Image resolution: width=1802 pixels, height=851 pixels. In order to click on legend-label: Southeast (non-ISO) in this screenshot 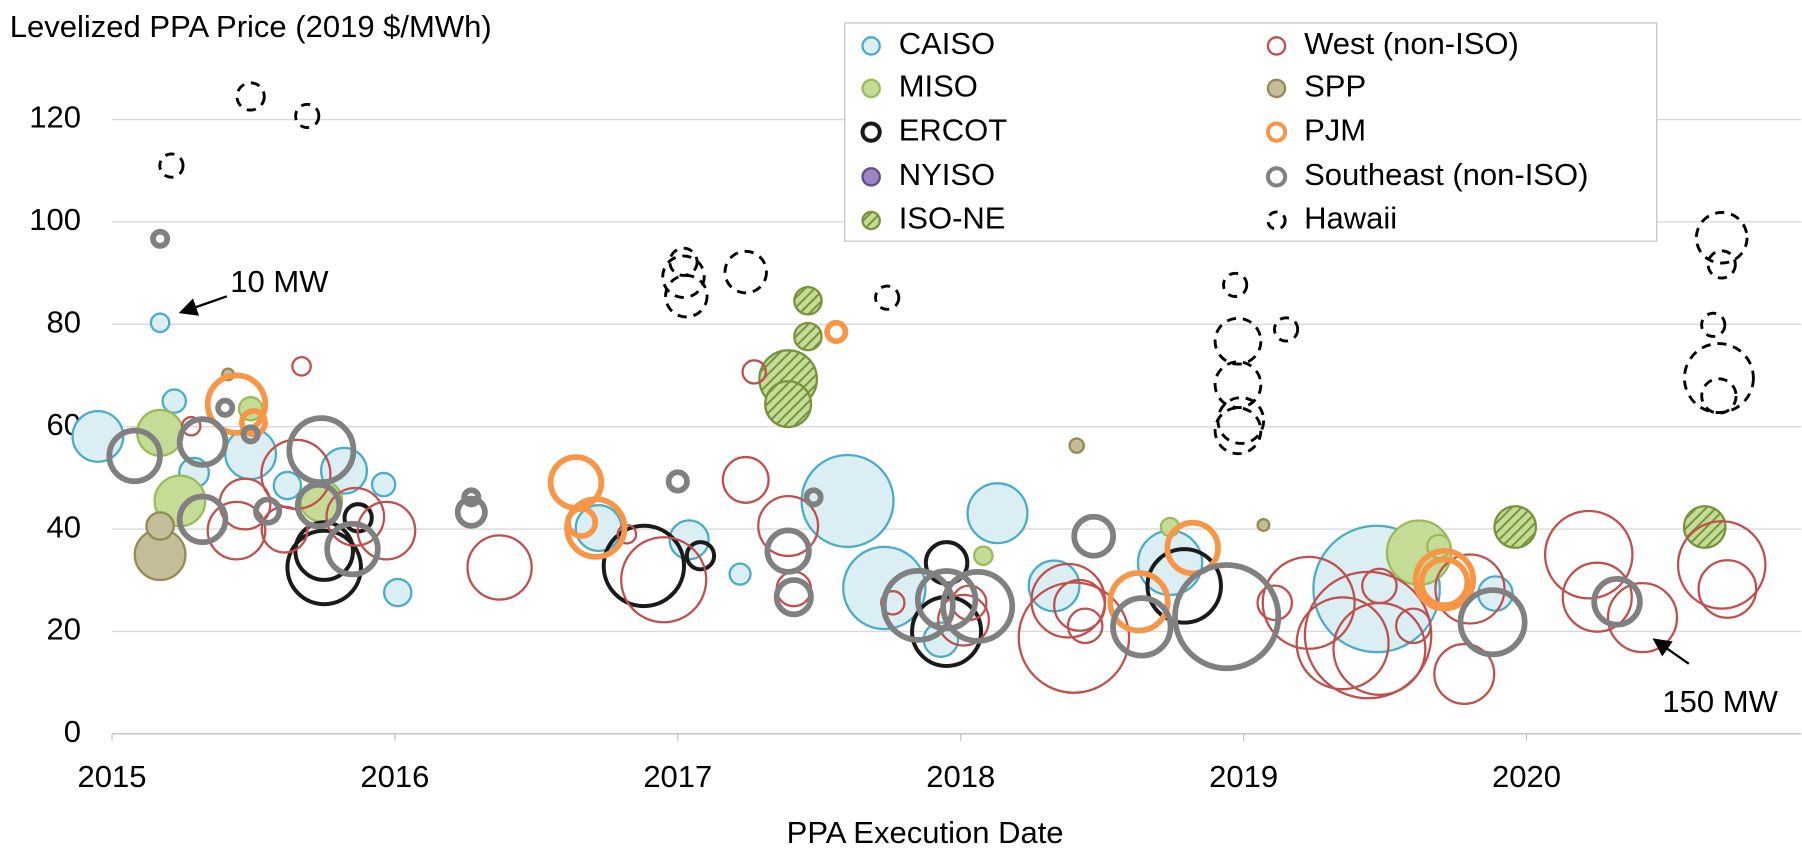, I will do `click(1446, 174)`.